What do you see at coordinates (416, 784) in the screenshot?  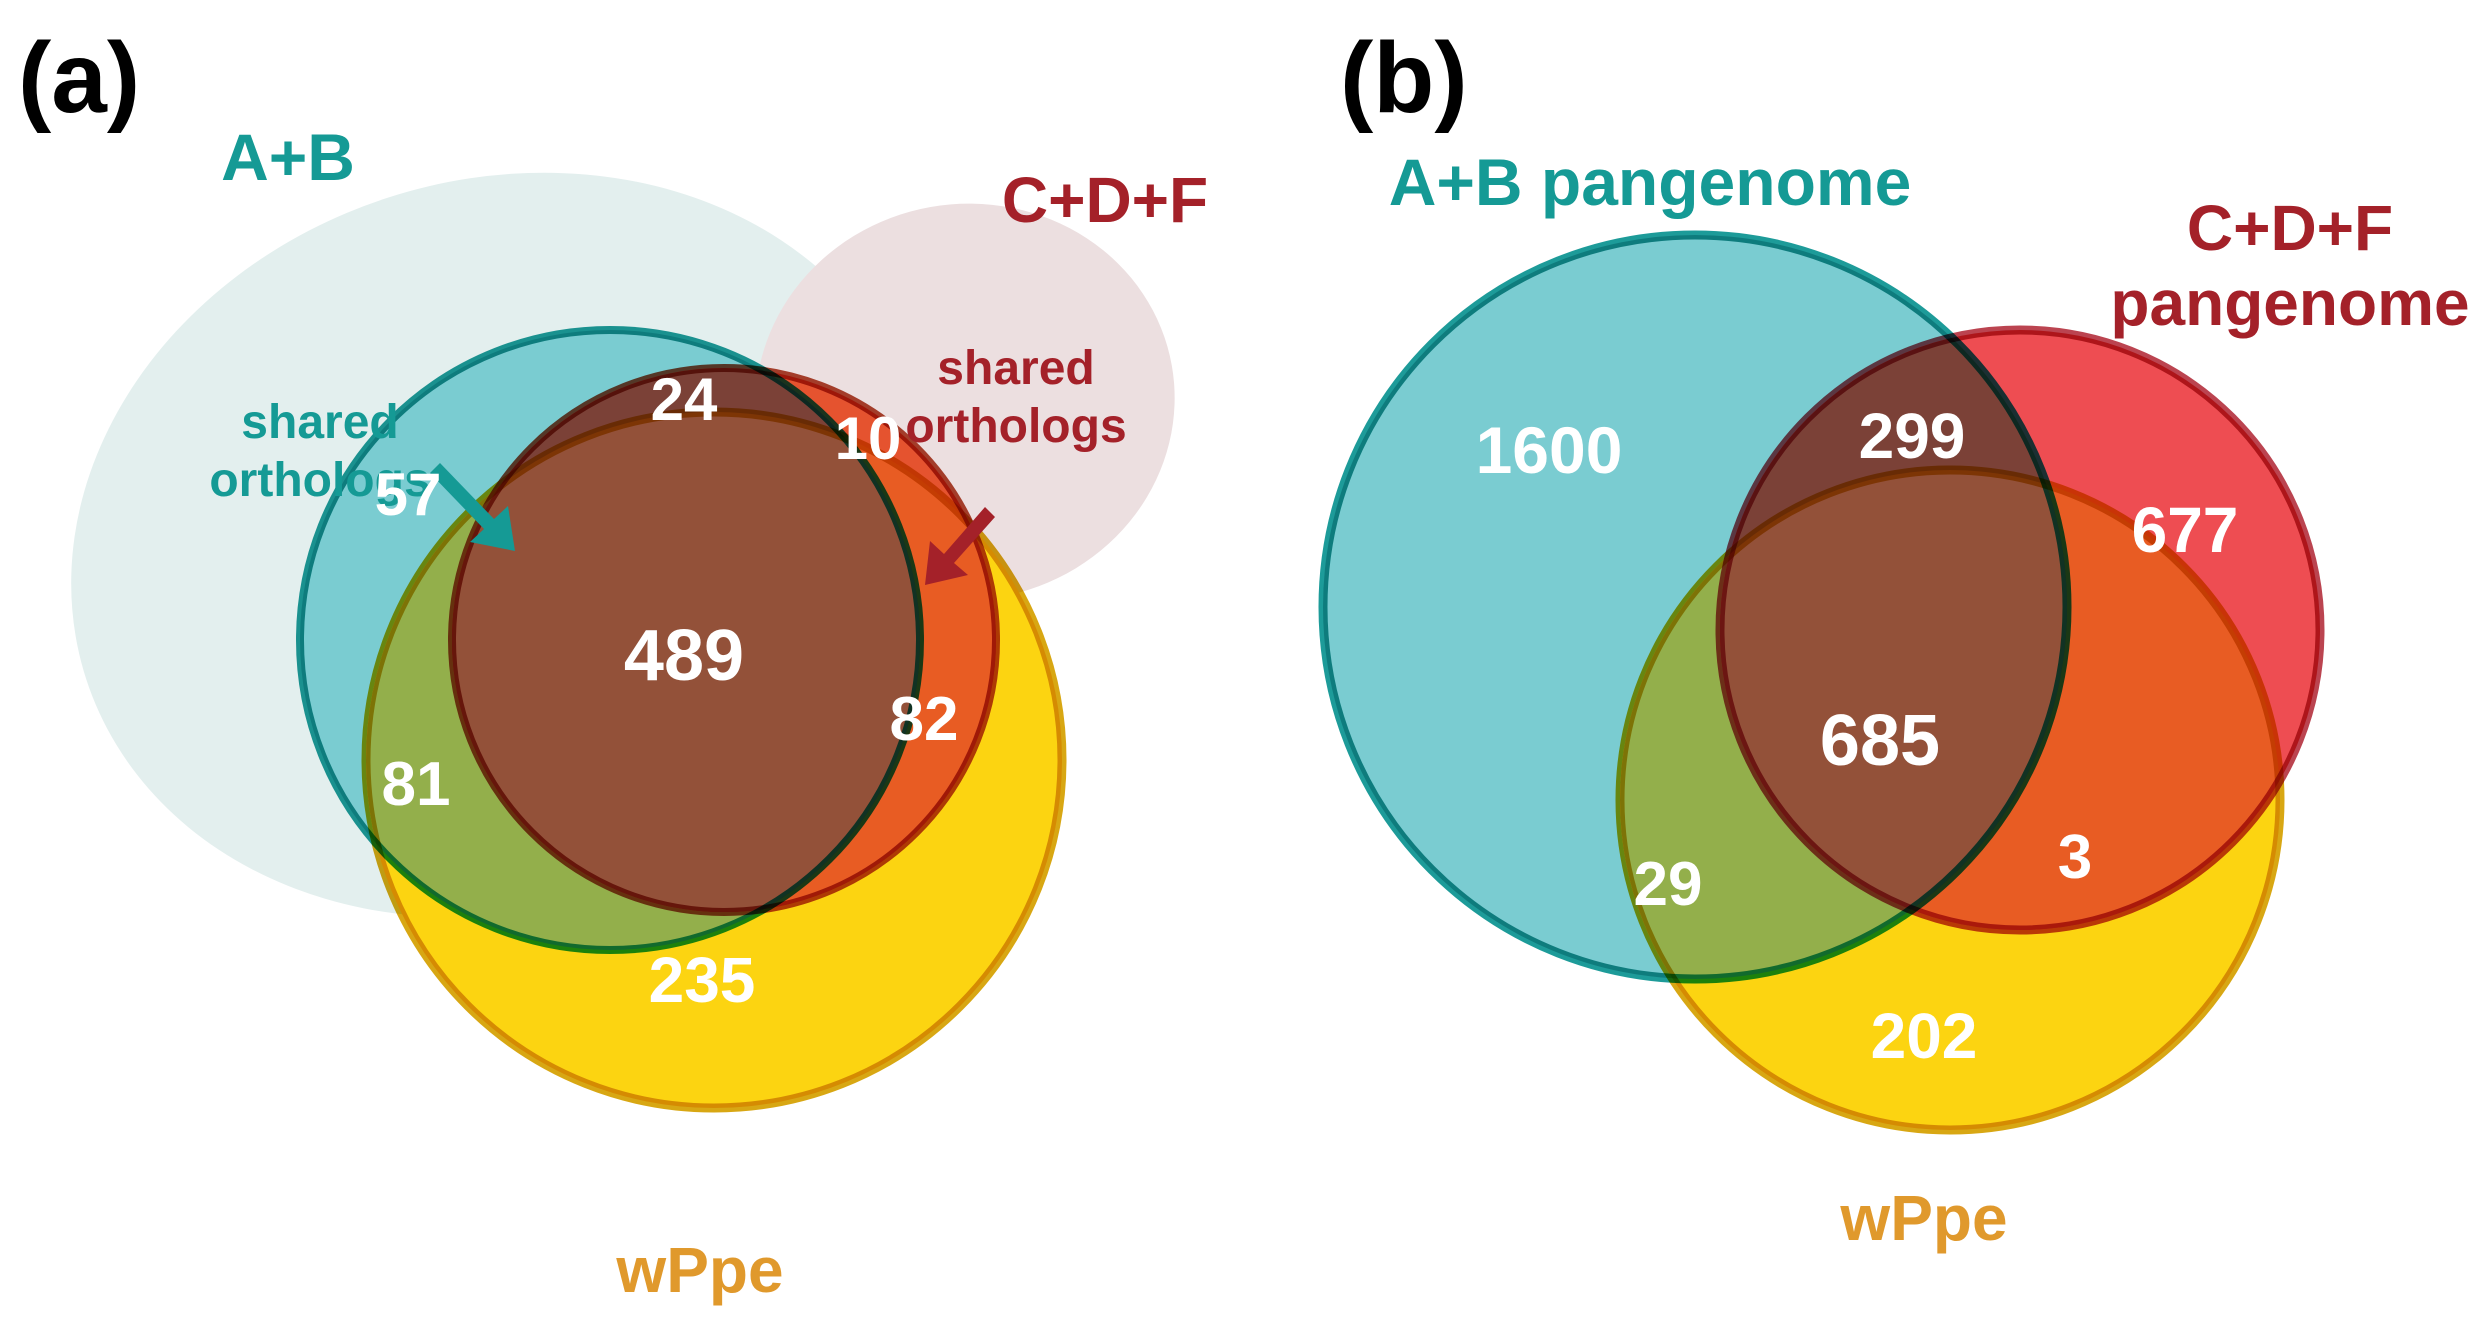 I see `count-teal-yellow-a: 81` at bounding box center [416, 784].